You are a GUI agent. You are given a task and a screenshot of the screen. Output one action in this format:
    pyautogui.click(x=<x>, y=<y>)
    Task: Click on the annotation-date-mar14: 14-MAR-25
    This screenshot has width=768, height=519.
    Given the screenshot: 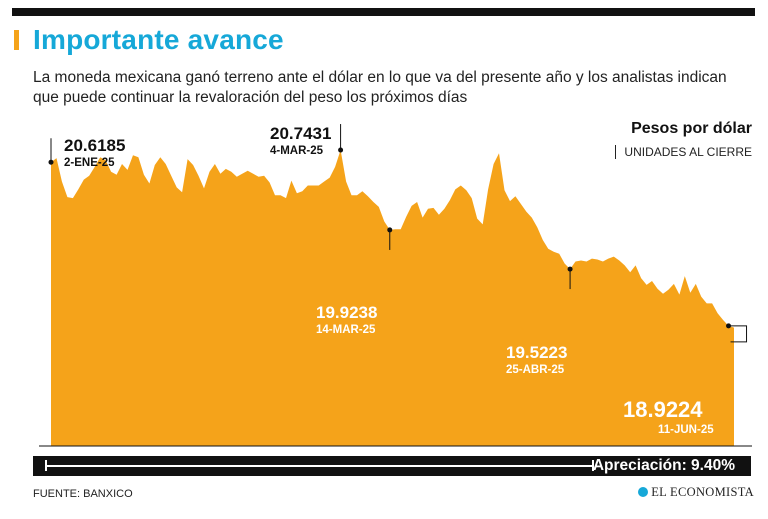 What is the action you would take?
    pyautogui.click(x=346, y=330)
    